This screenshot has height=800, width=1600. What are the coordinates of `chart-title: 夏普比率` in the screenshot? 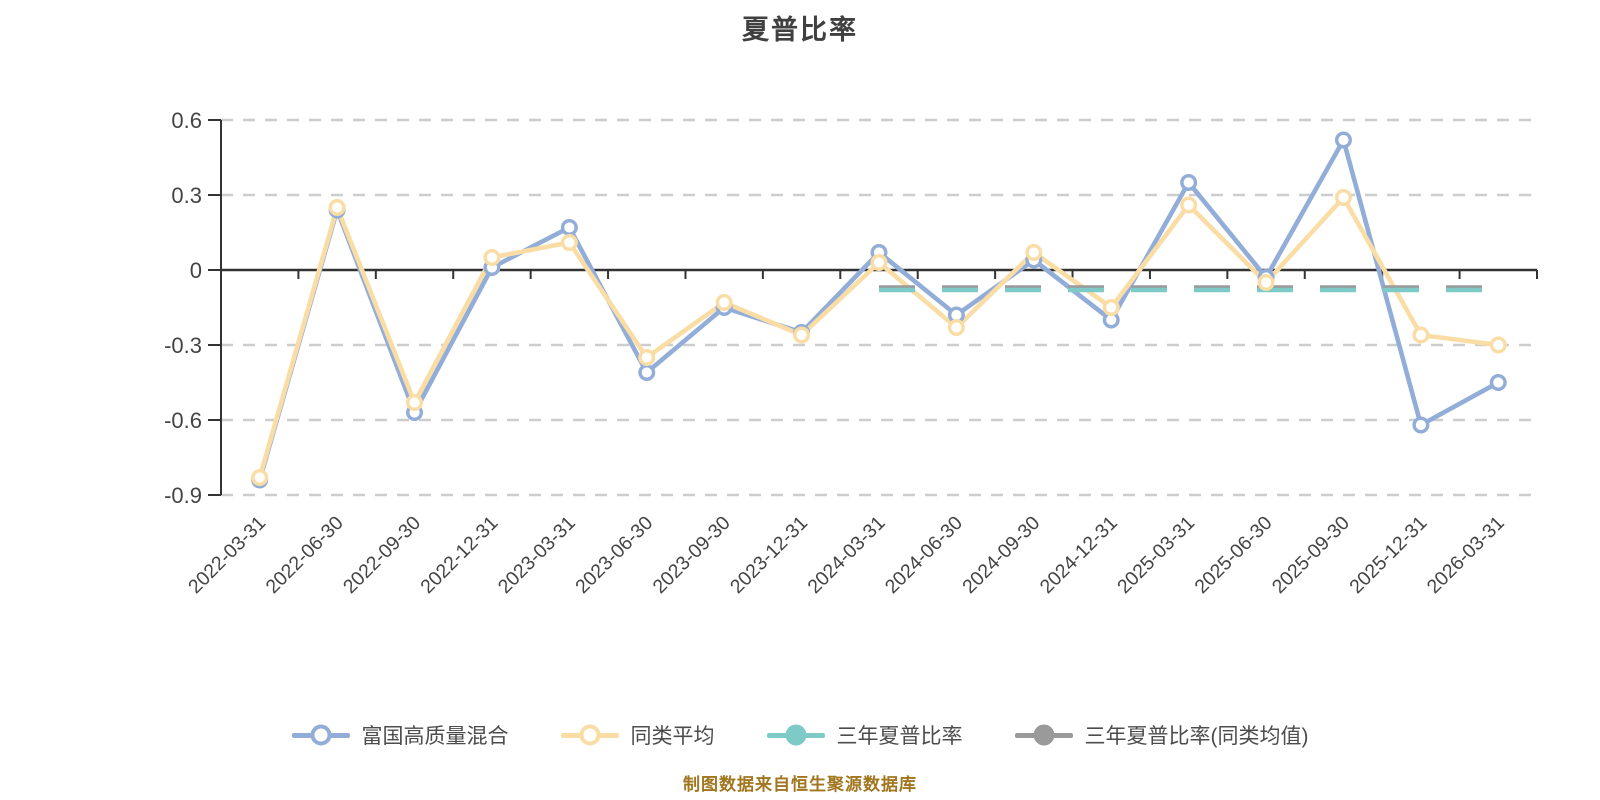 It's located at (800, 30).